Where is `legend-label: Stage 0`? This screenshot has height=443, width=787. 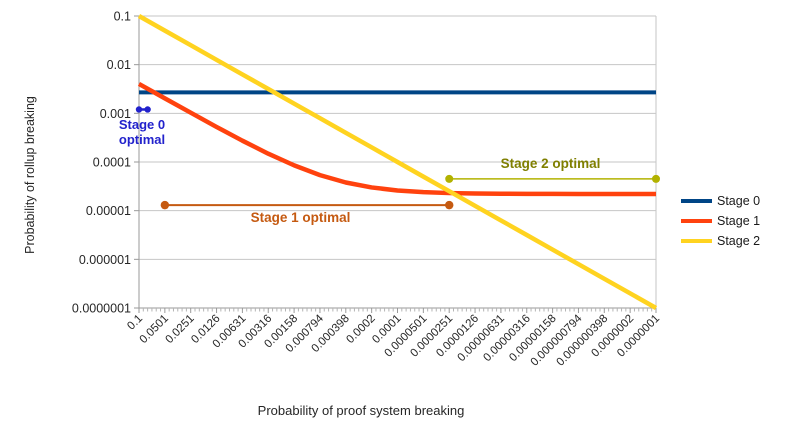
legend-label: Stage 0 is located at coordinates (739, 201).